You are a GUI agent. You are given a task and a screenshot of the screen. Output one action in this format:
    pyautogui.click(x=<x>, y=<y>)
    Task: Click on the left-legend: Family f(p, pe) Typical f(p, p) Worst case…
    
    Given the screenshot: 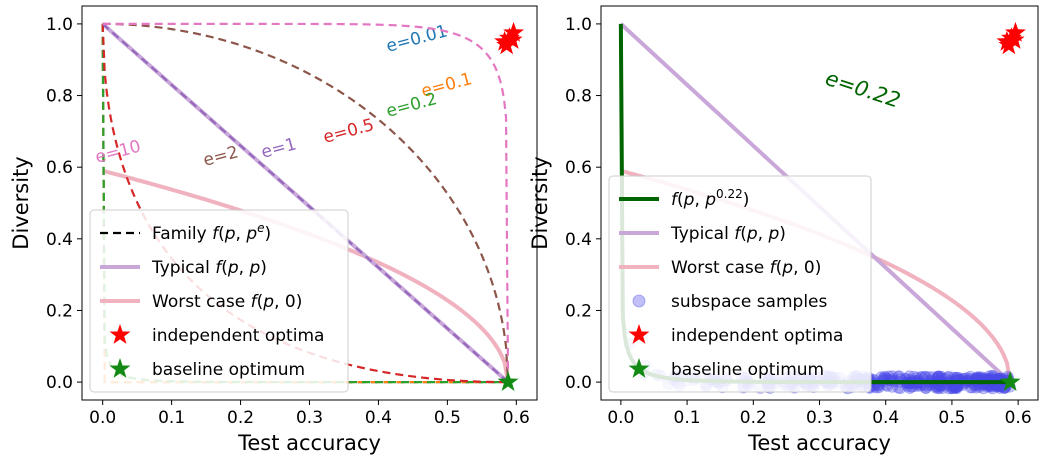 What is the action you would take?
    pyautogui.click(x=219, y=301)
    